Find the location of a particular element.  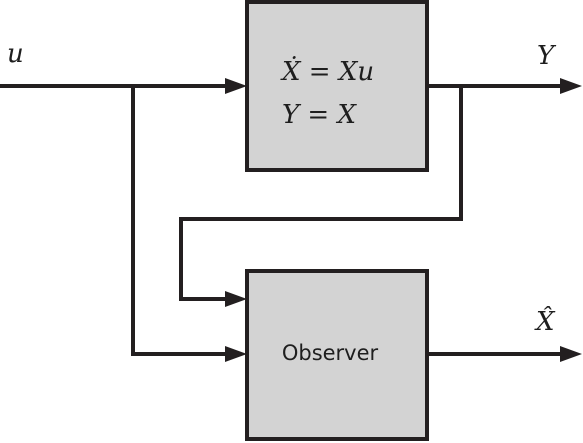

observer-block is located at coordinates (337, 355).